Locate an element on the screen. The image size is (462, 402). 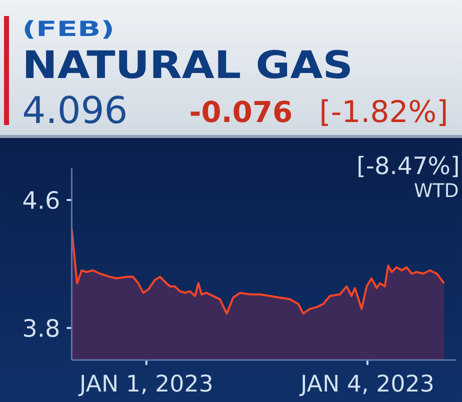
y-tick-label: 4.6 is located at coordinates (41, 200).